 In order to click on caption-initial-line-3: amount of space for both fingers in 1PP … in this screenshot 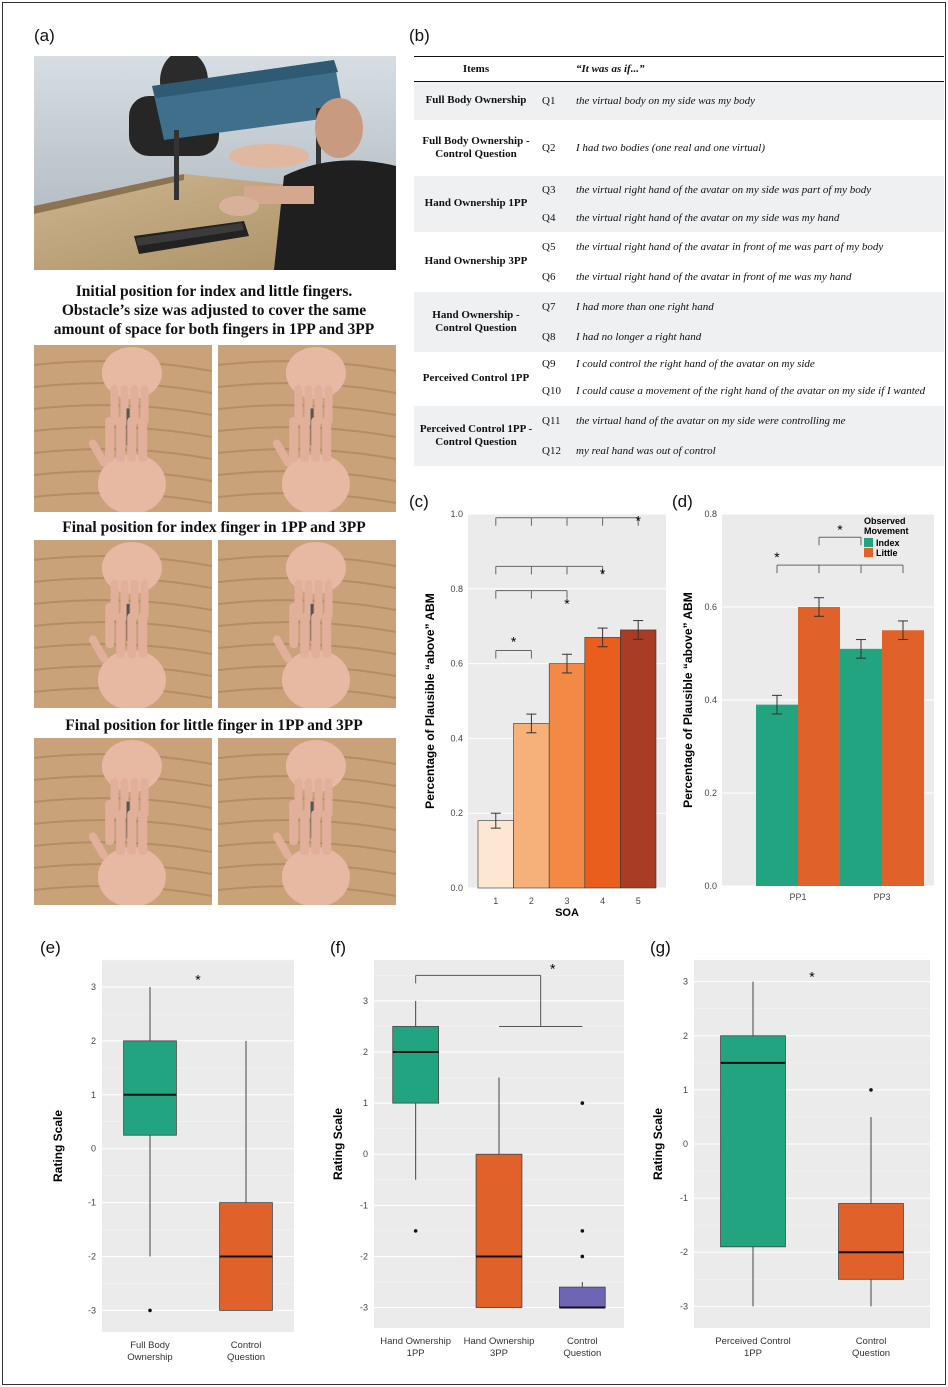, I will do `click(214, 329)`.